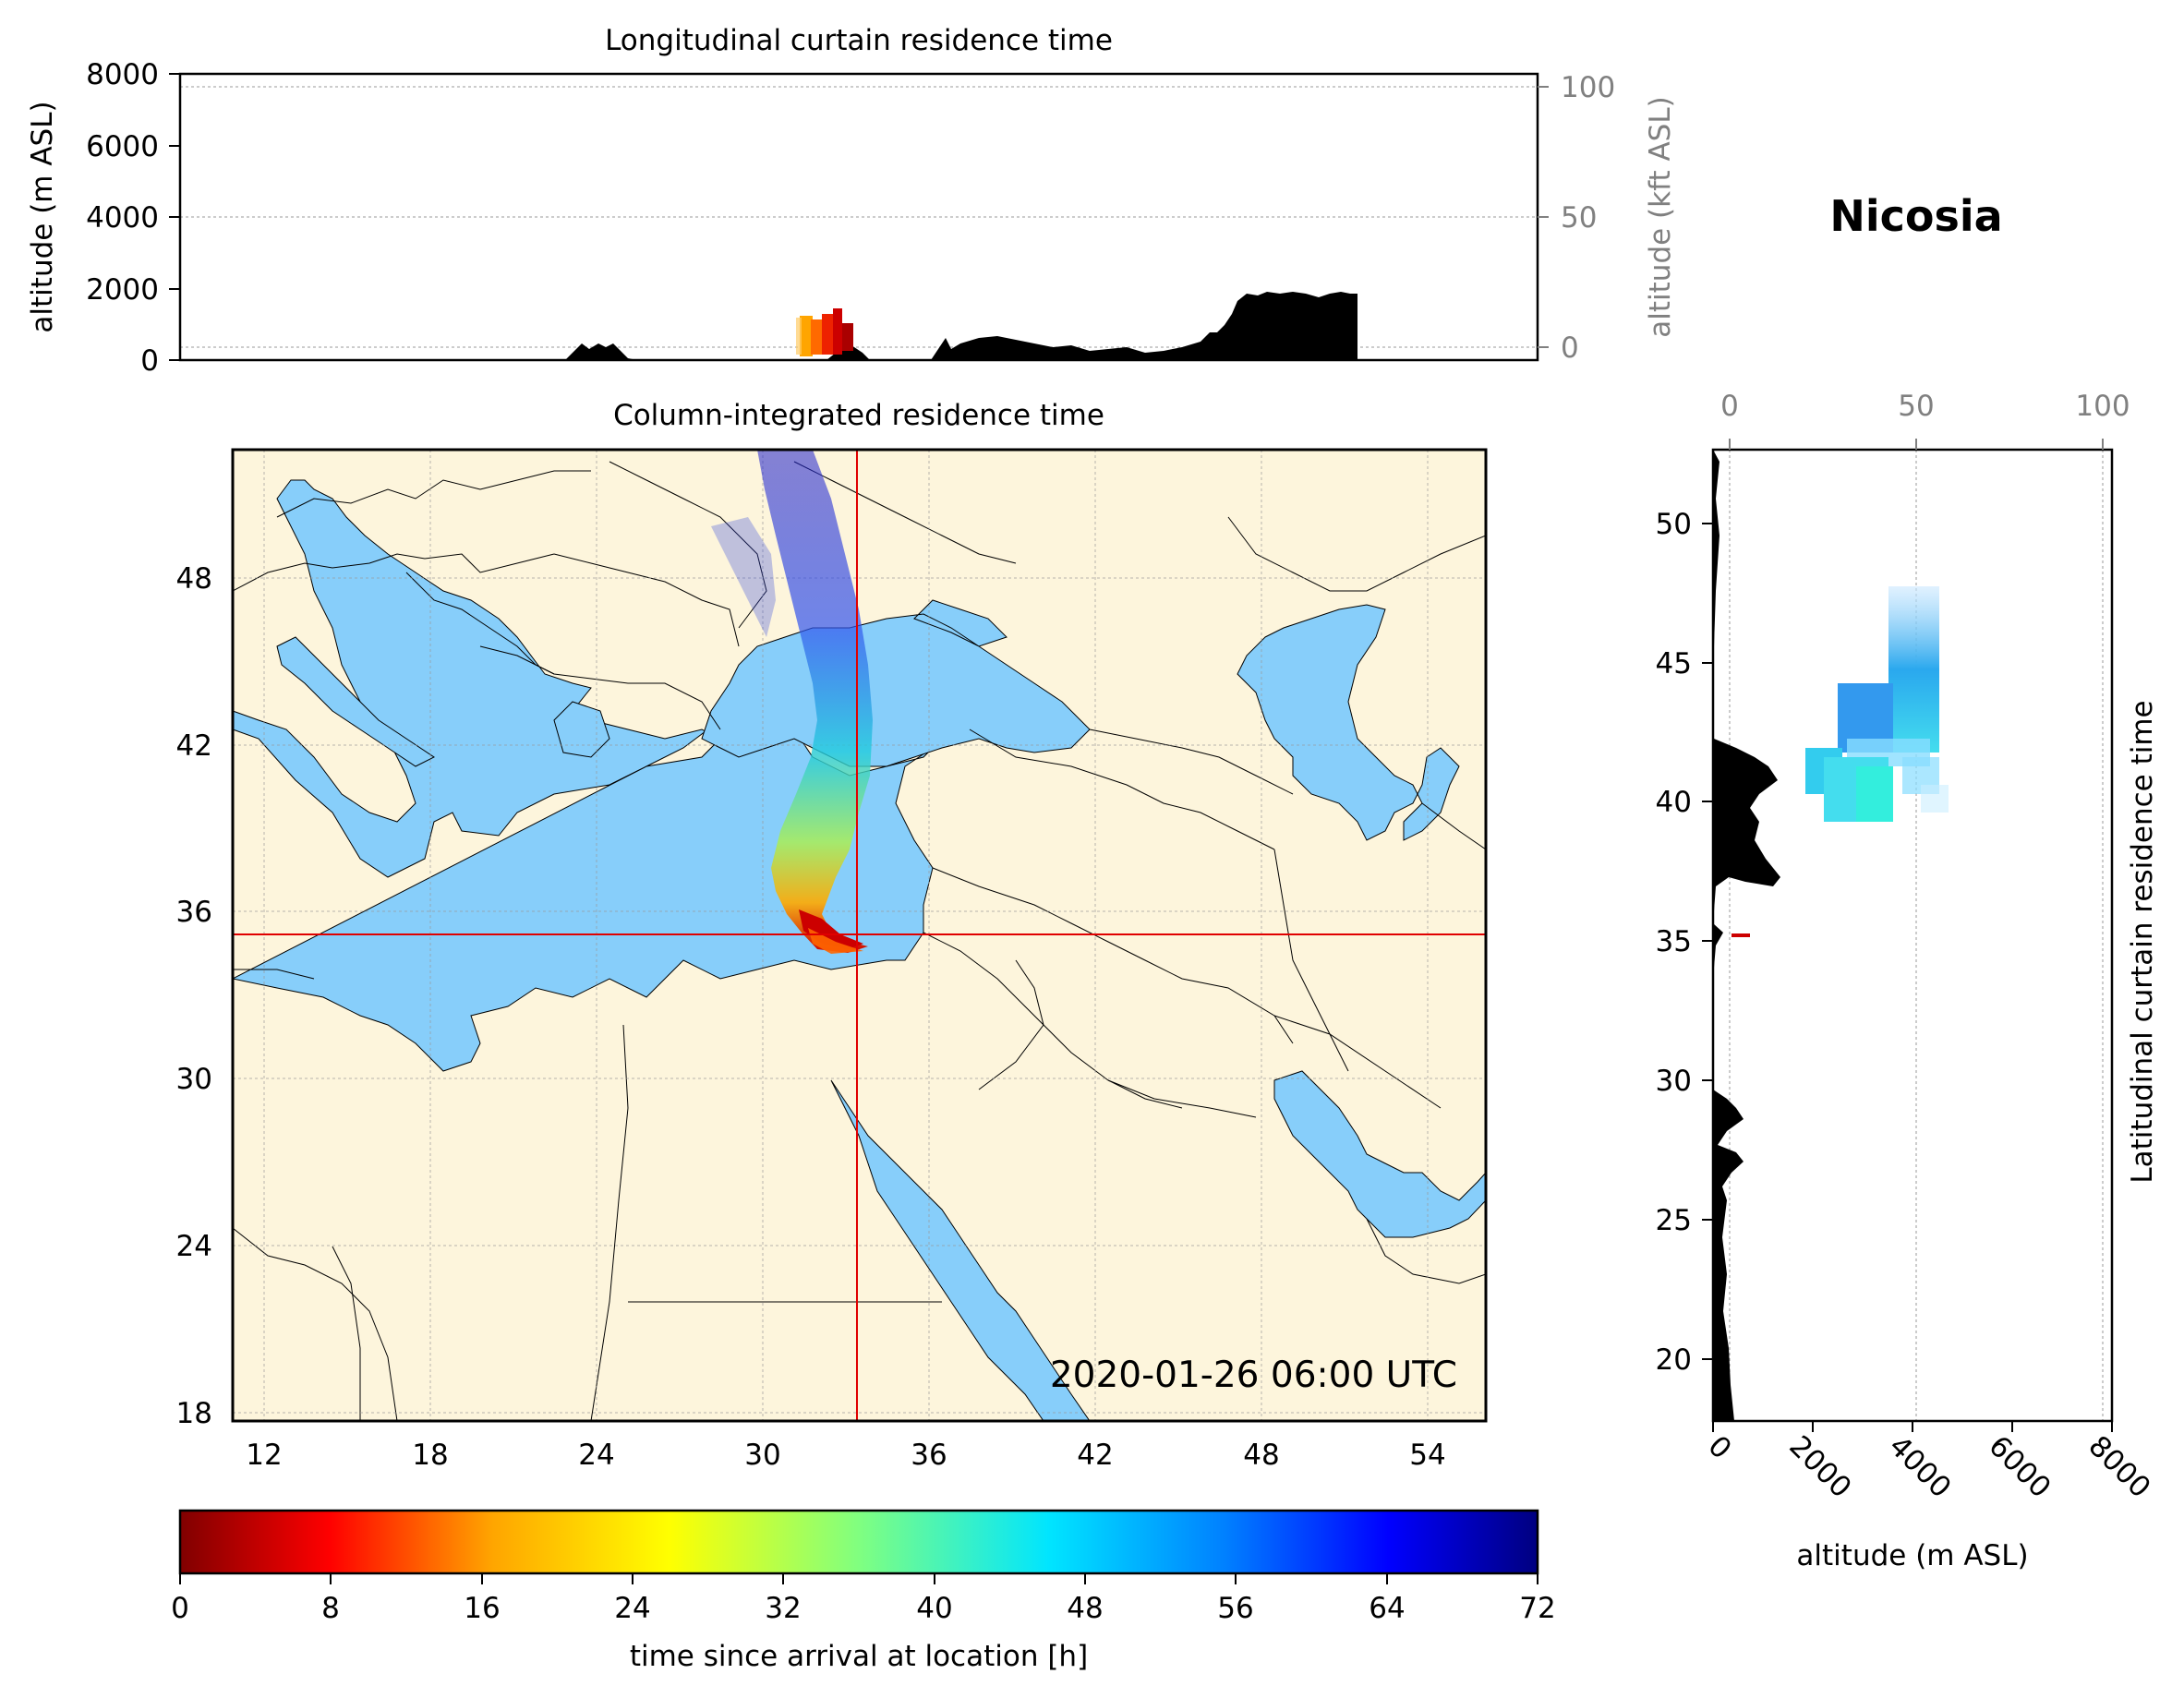 Image resolution: width=2184 pixels, height=1698 pixels. I want to click on longitudinal-terrain, so click(961, 326).